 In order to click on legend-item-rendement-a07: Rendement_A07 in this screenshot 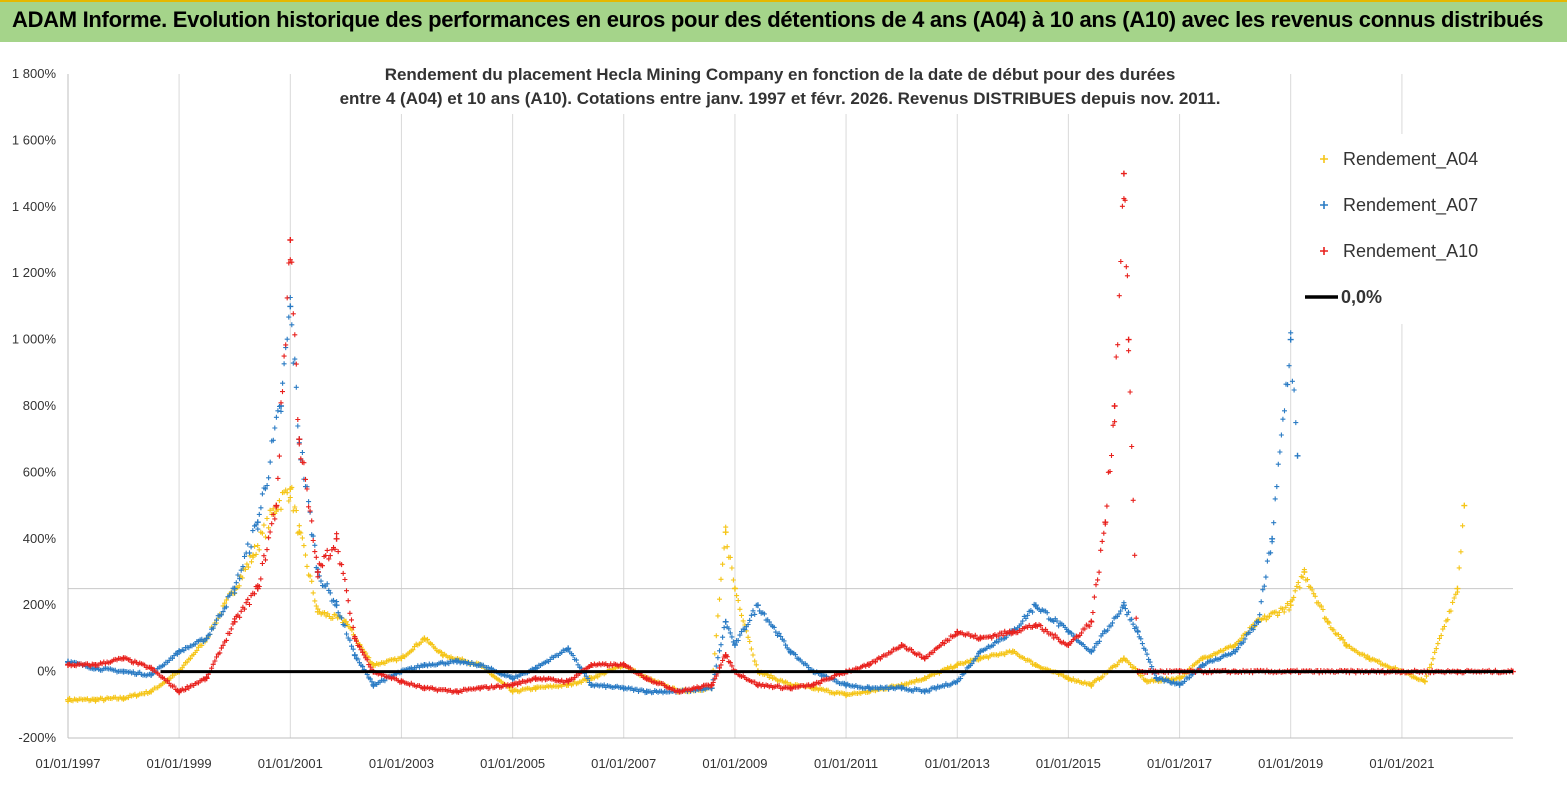, I will do `click(1399, 205)`.